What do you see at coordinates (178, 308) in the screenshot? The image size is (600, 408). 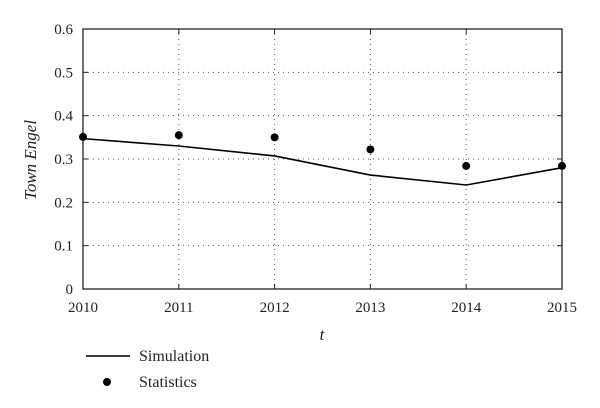 I see `x-tick-label: 2011` at bounding box center [178, 308].